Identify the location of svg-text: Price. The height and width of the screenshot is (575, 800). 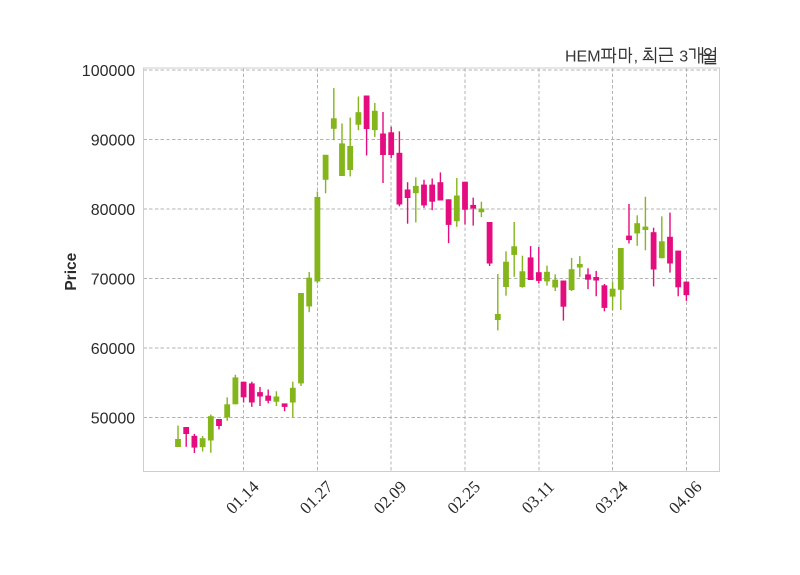
(71, 271).